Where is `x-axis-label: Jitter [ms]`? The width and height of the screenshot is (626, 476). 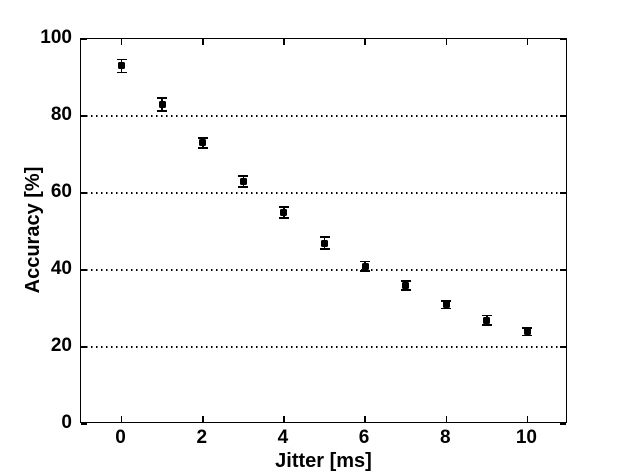 x-axis-label: Jitter [ms] is located at coordinates (323, 461).